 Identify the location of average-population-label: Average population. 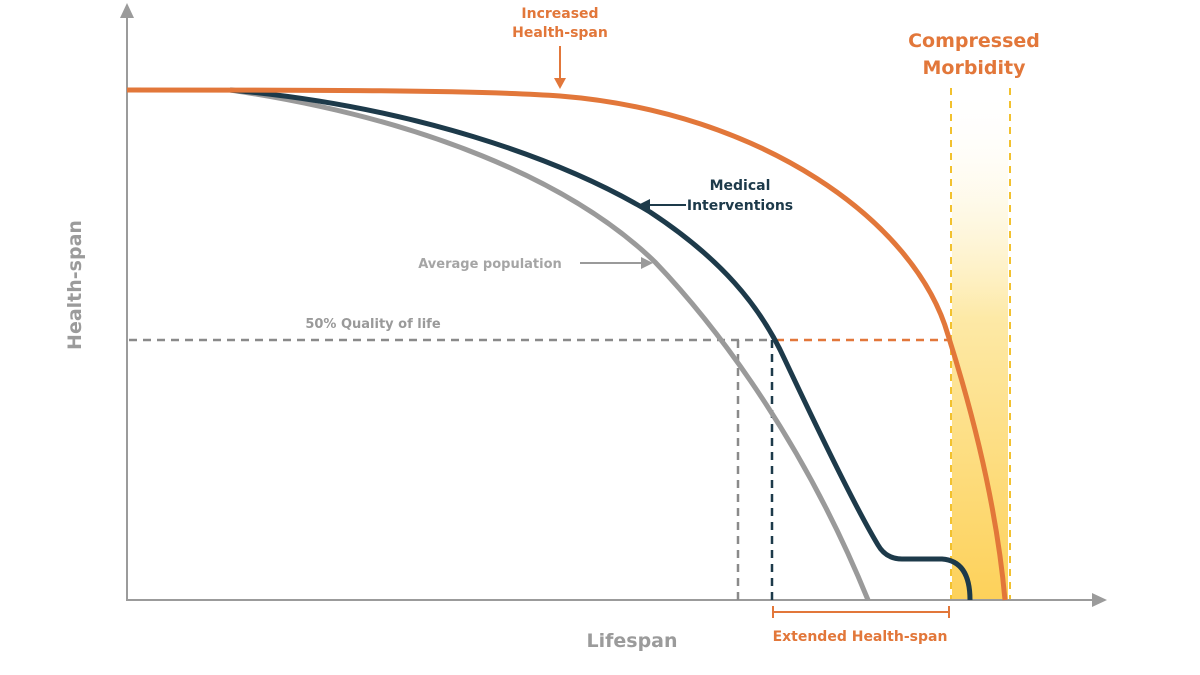
(490, 264).